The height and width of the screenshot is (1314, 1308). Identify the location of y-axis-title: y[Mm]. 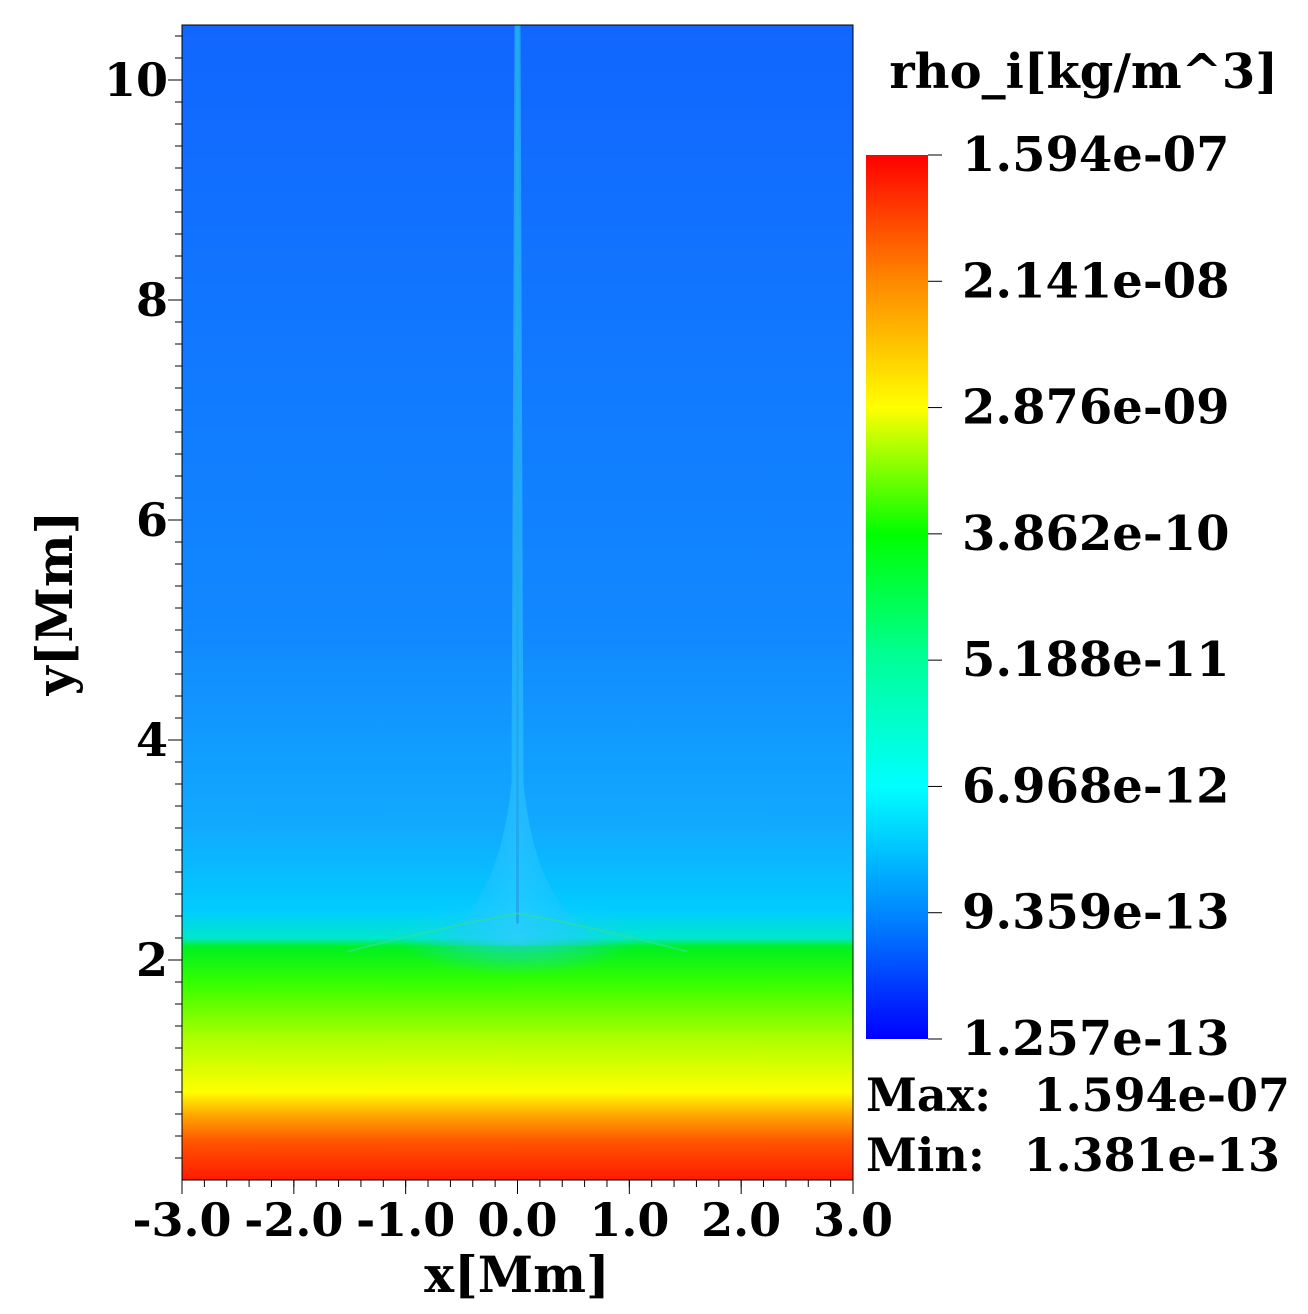
(54, 604).